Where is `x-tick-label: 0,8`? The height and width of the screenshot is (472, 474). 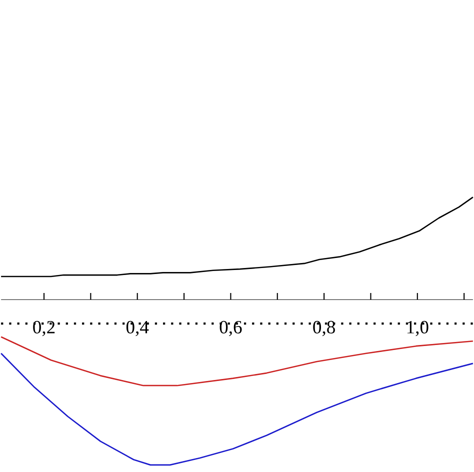
x-tick-label: 0,8 is located at coordinates (324, 328).